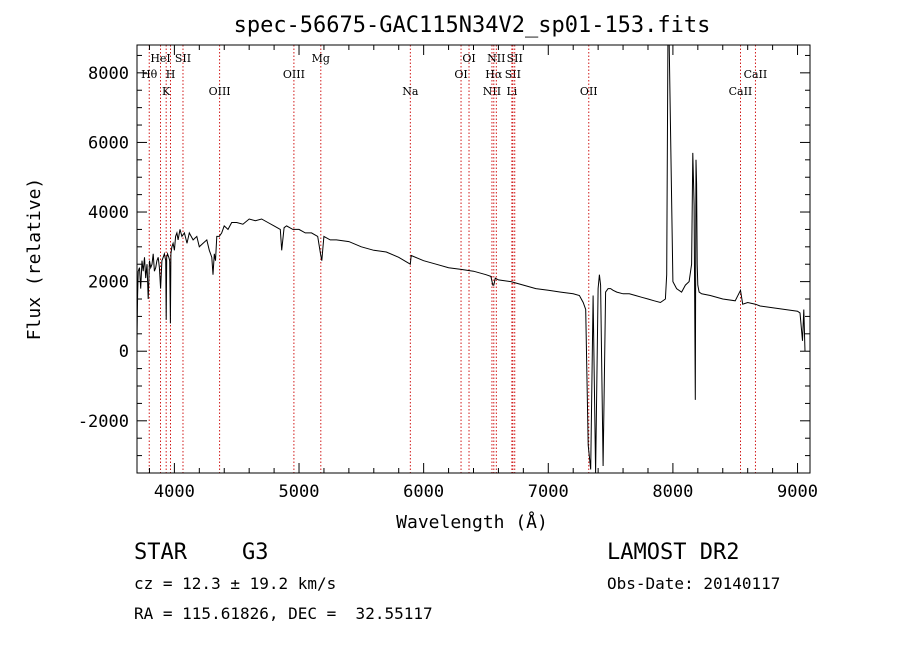 This screenshot has width=900, height=649. Describe the element at coordinates (410, 91) in the screenshot. I see `line-marker-label: Na` at that location.